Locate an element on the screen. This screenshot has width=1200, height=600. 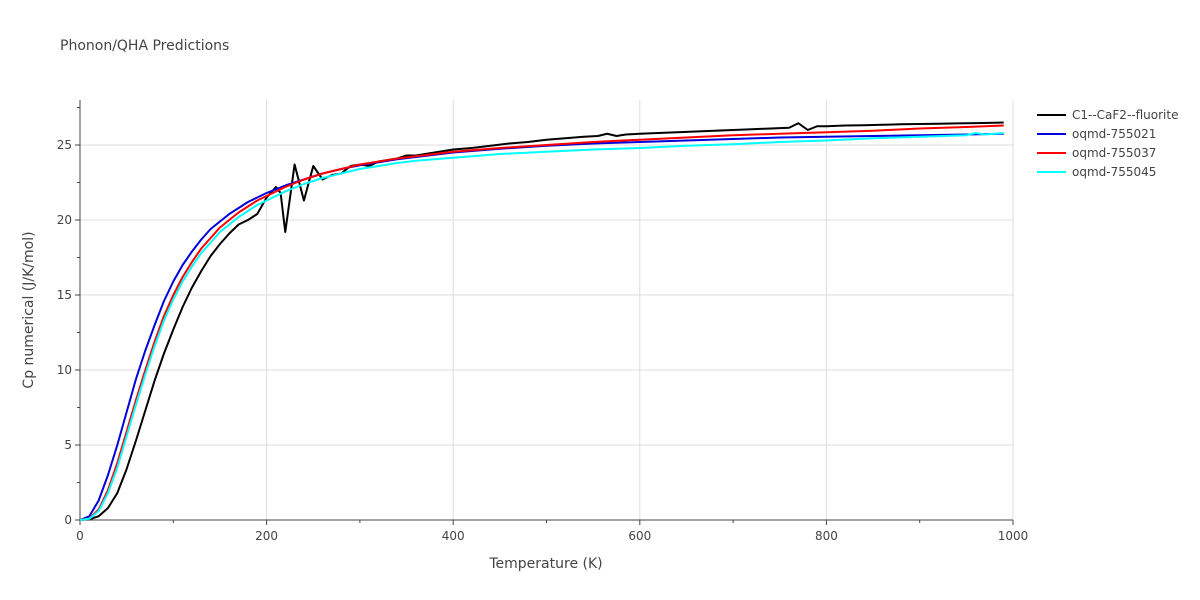
legend-item-2: oqmd-755021 is located at coordinates (1096, 134).